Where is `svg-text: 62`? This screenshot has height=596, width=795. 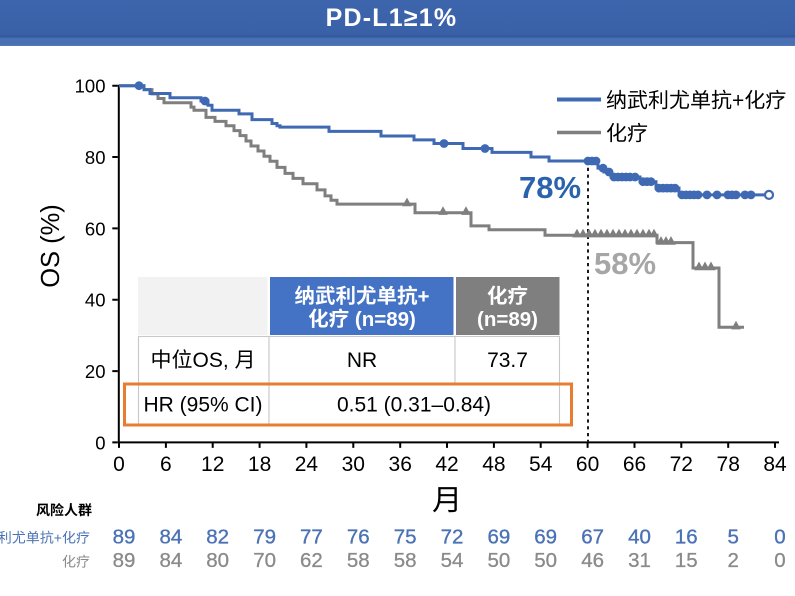 svg-text: 62 is located at coordinates (311, 560).